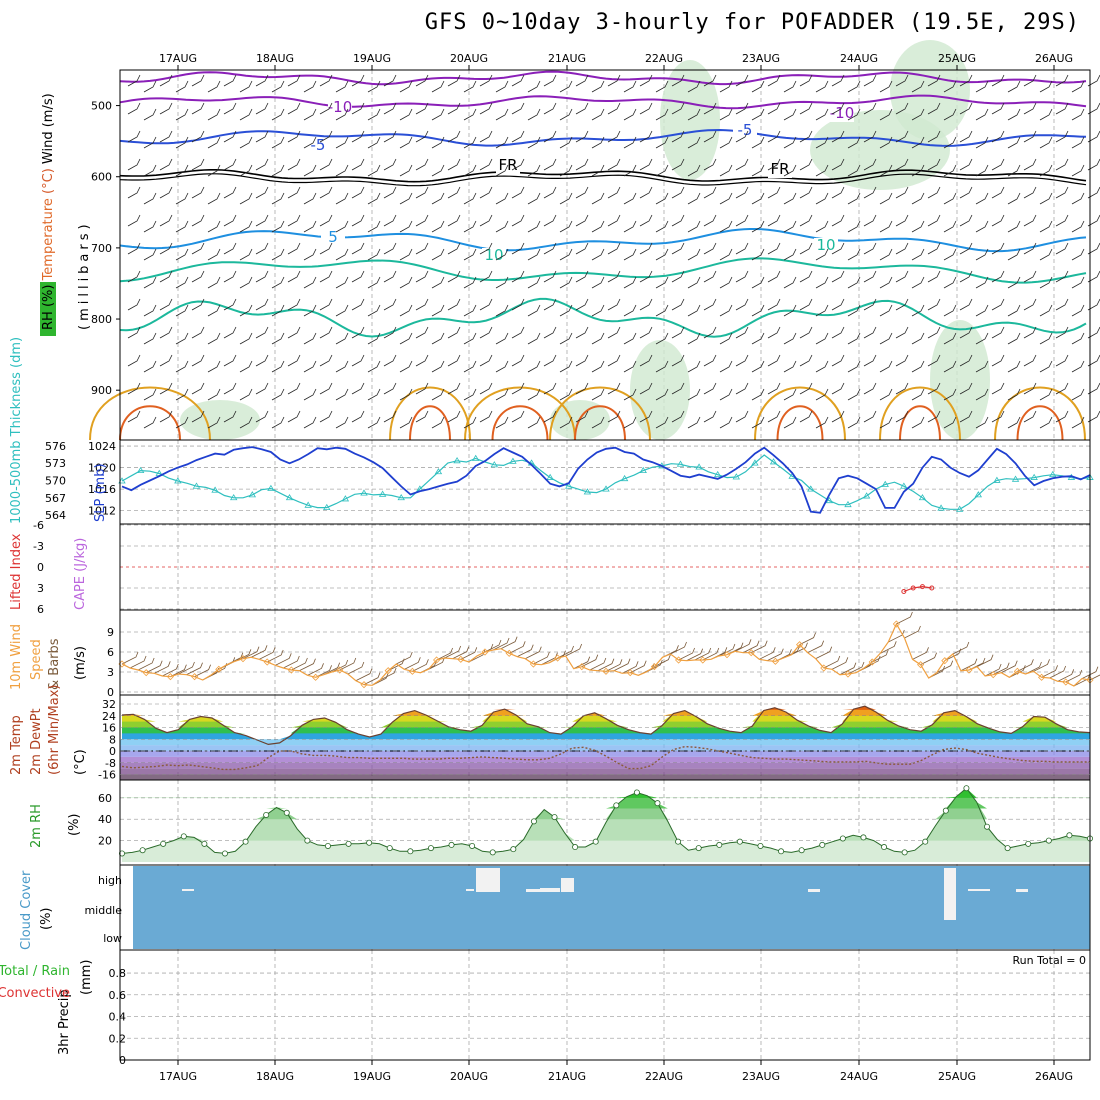  Describe the element at coordinates (54, 730) in the screenshot. I see `temp-ylabel: (6hr Min/Max)` at that location.